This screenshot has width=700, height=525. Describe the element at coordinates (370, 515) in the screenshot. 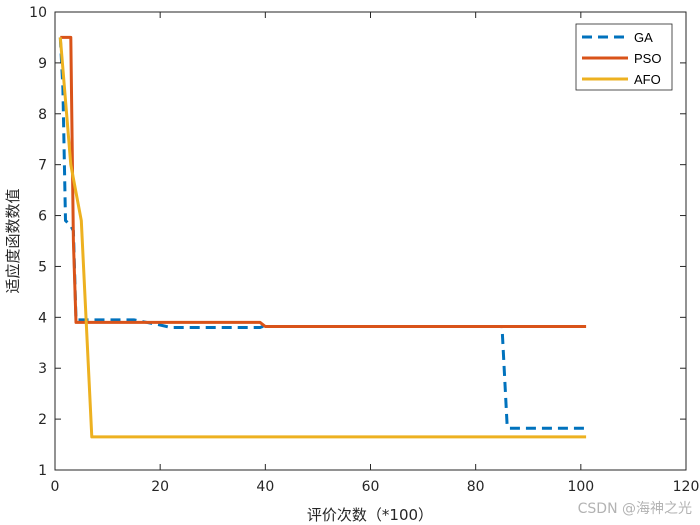

I see `x-axis-label: 评价次数（*100）` at that location.